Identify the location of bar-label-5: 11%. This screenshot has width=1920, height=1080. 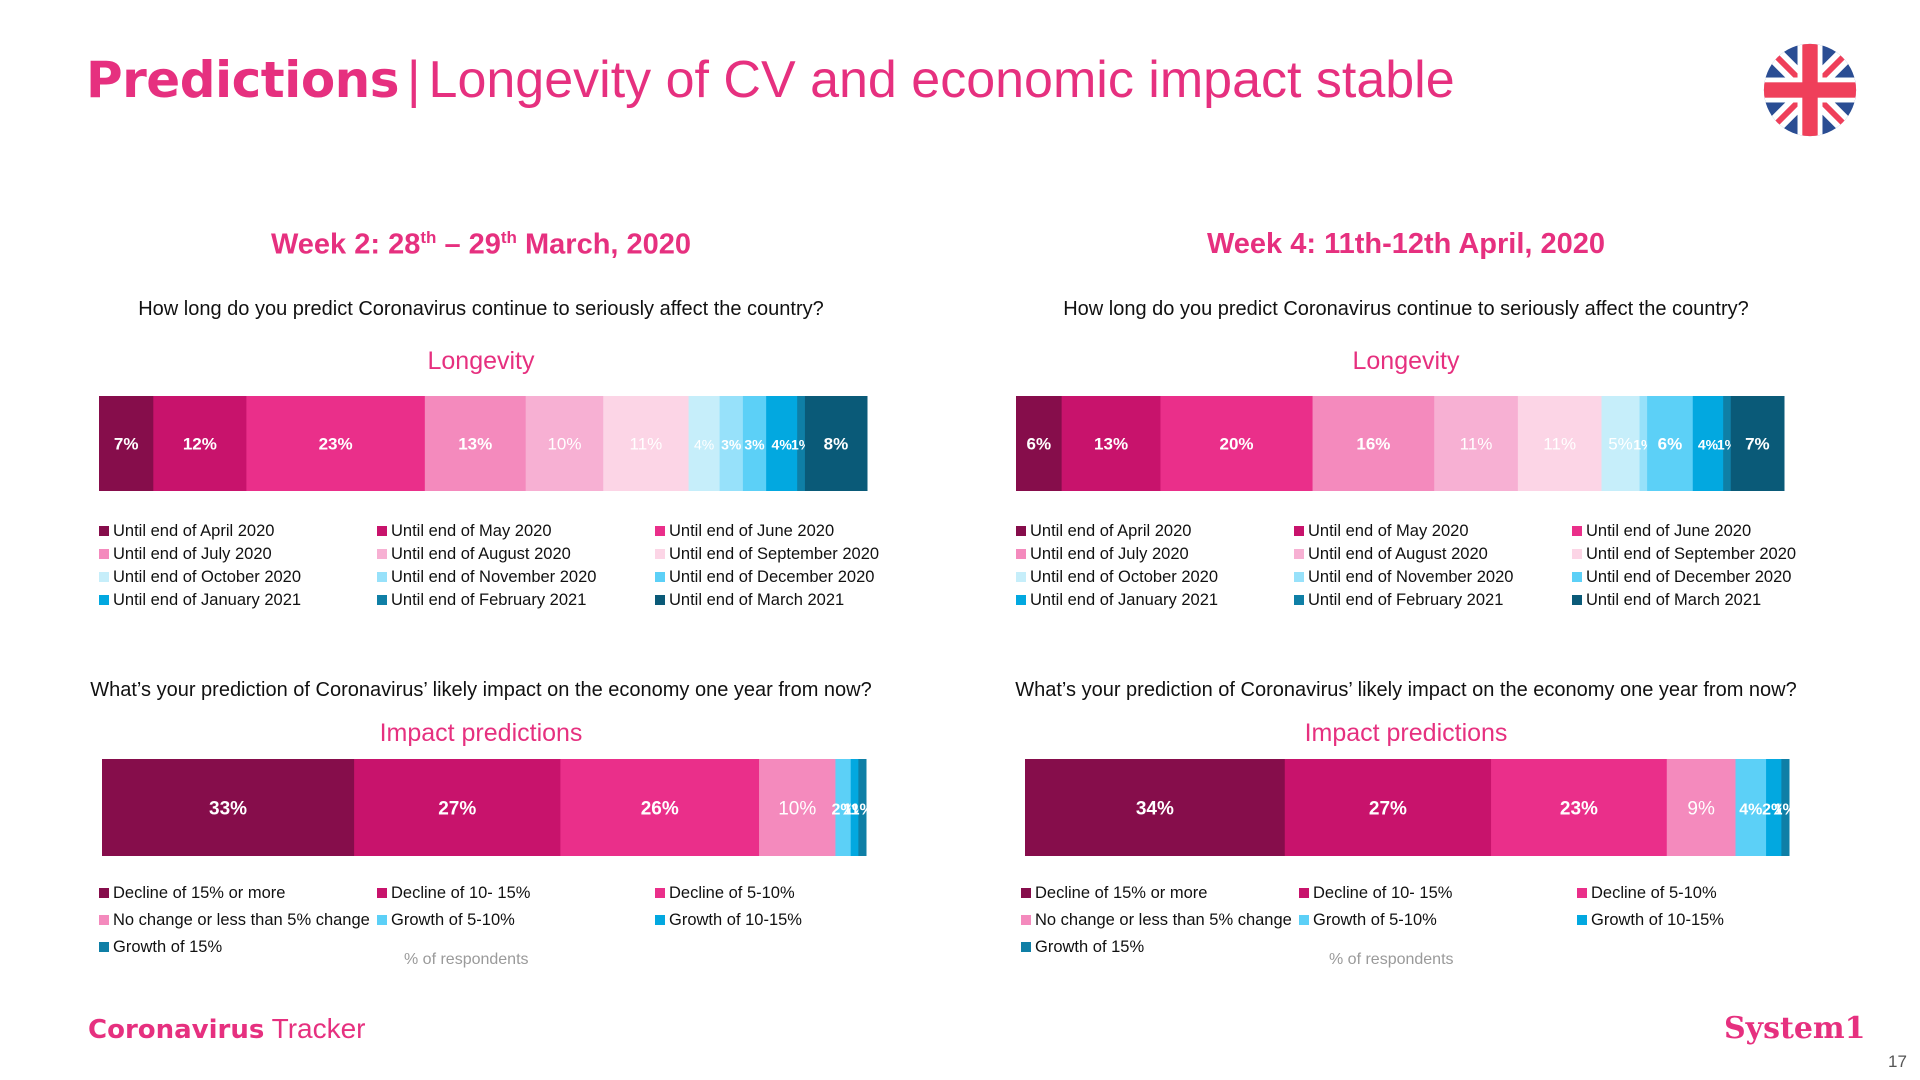
(1476, 444).